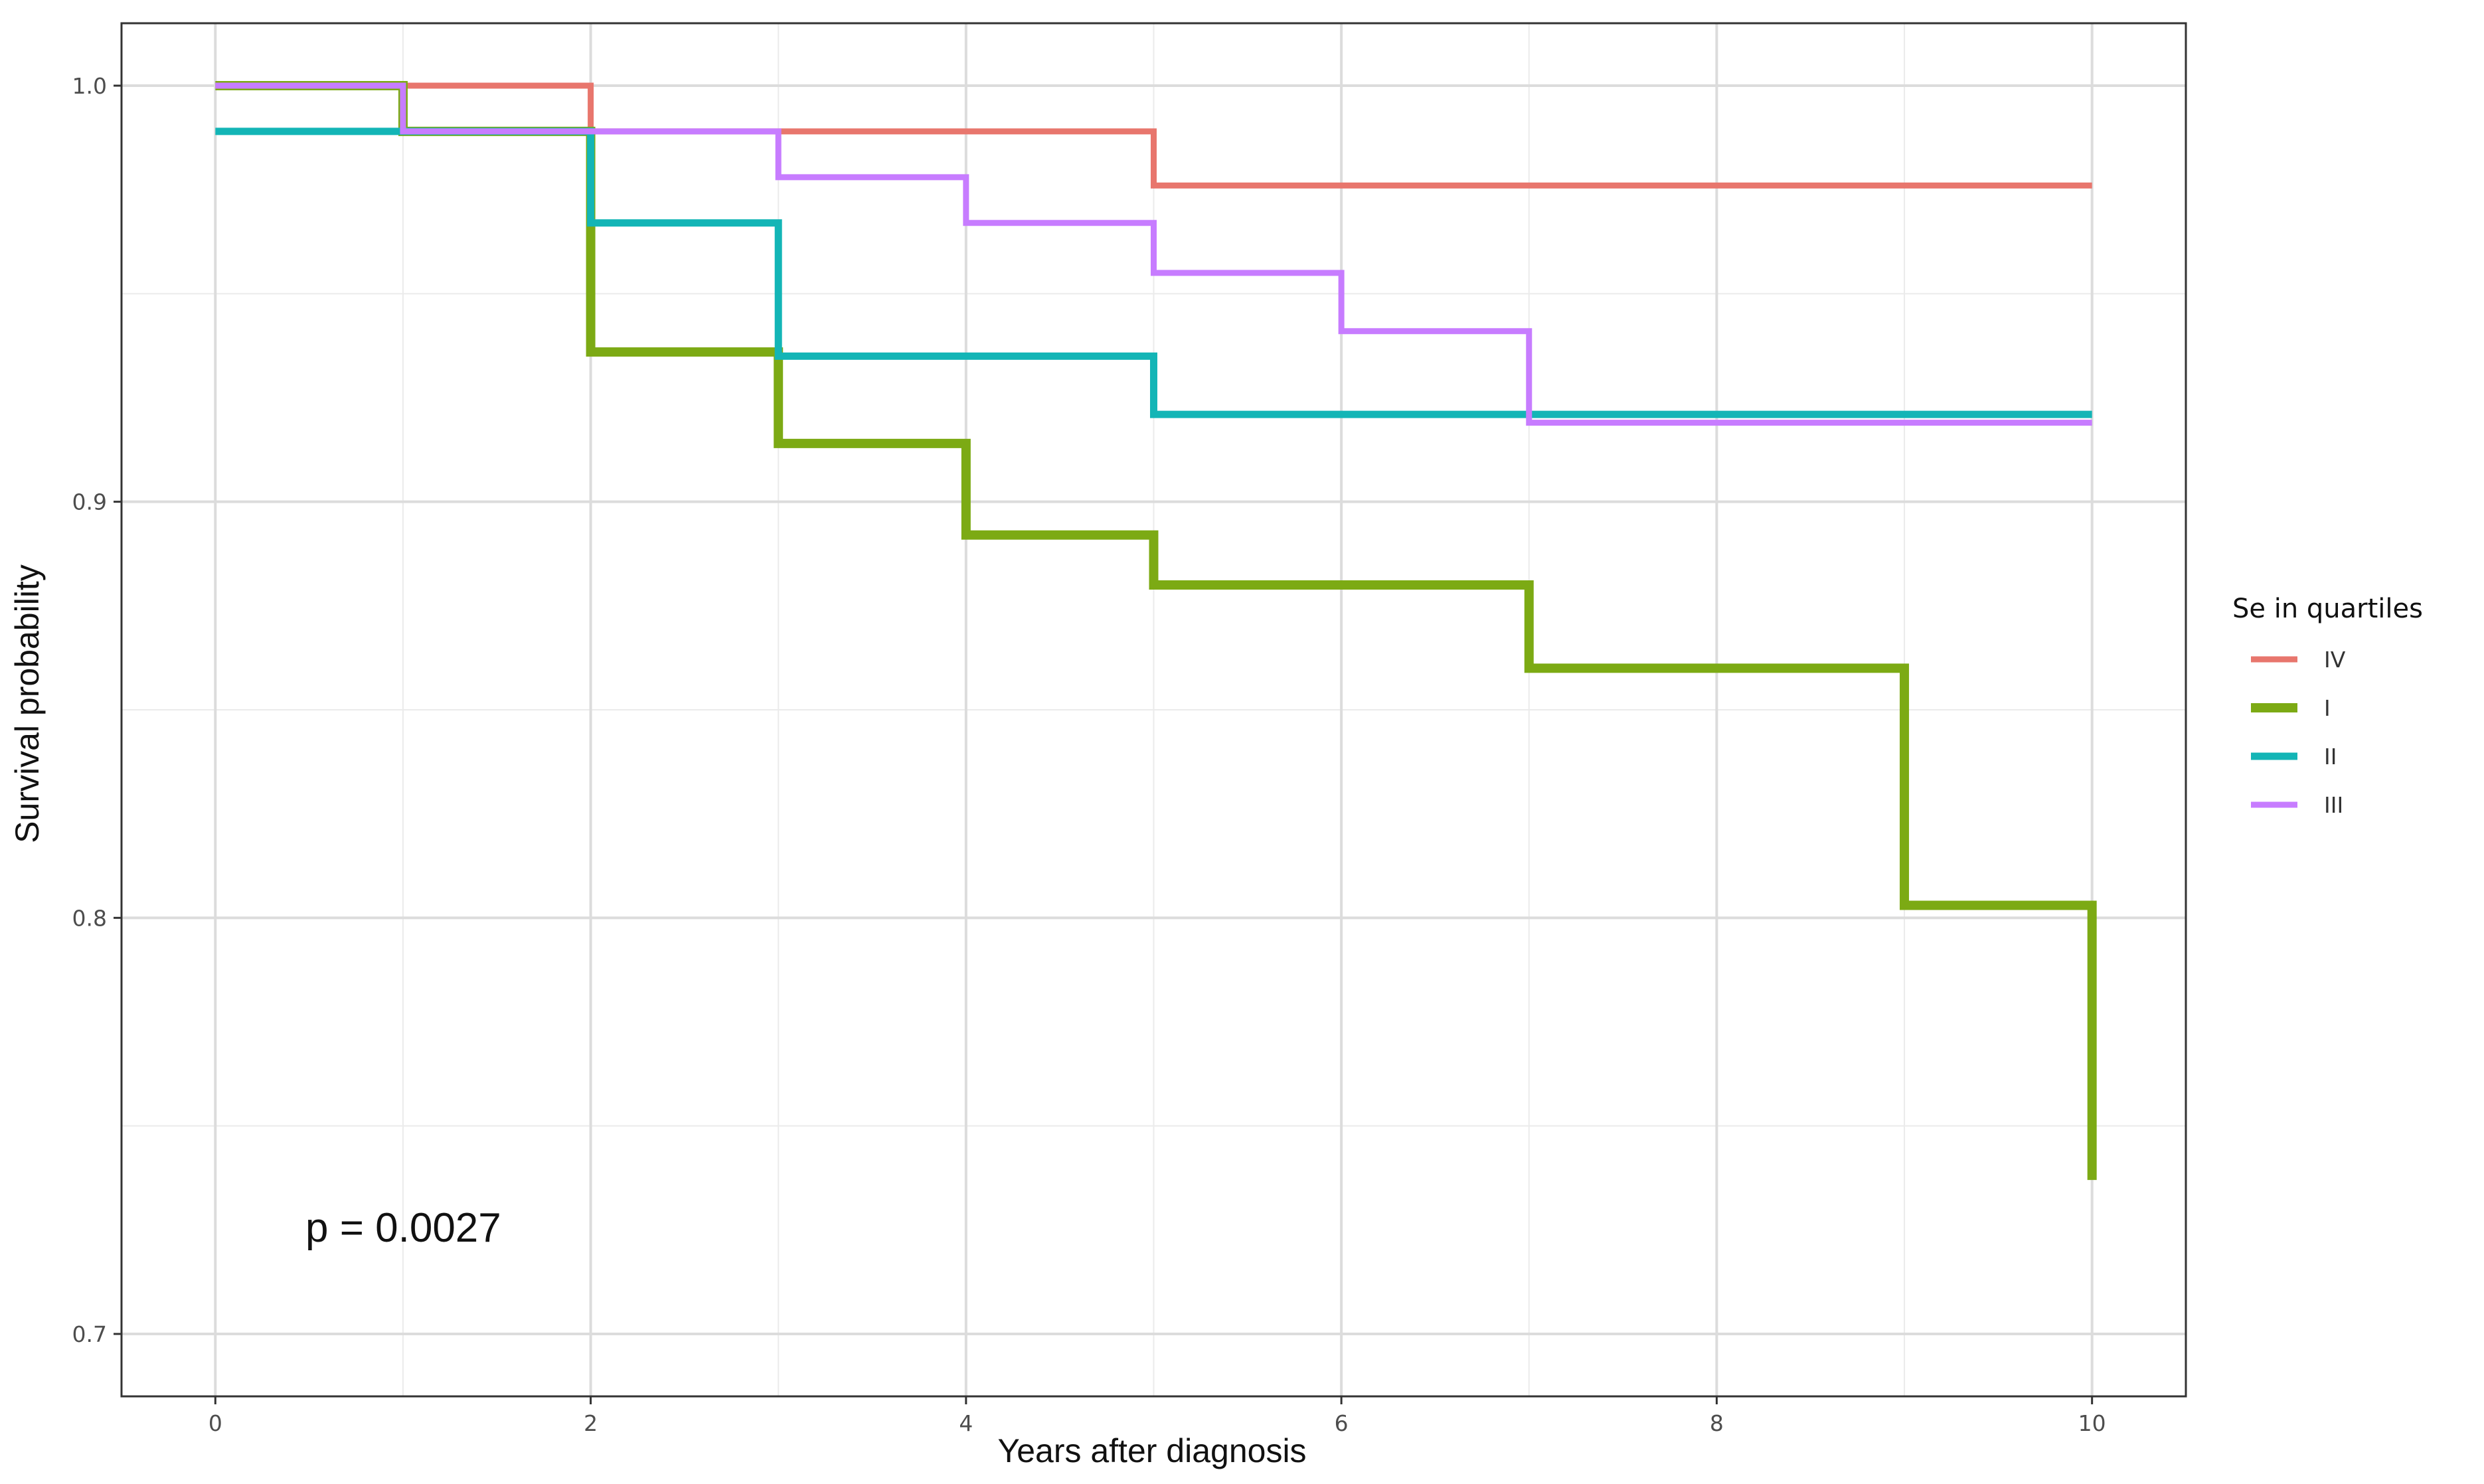  What do you see at coordinates (2327, 708) in the screenshot?
I see `legend-label-i: I` at bounding box center [2327, 708].